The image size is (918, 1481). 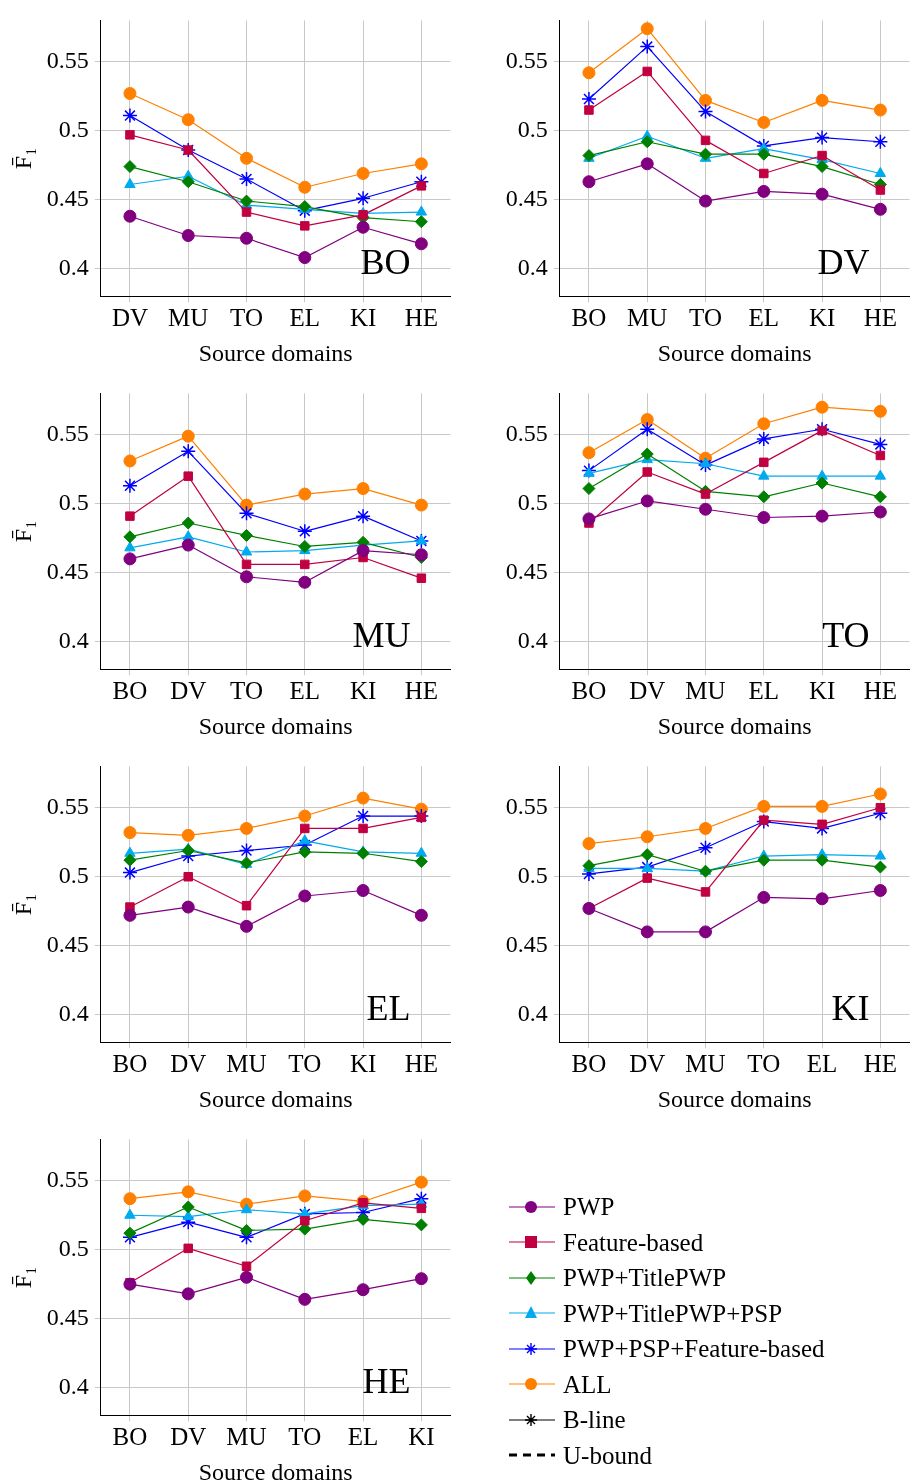 I want to click on annotation: TO, so click(x=846, y=635).